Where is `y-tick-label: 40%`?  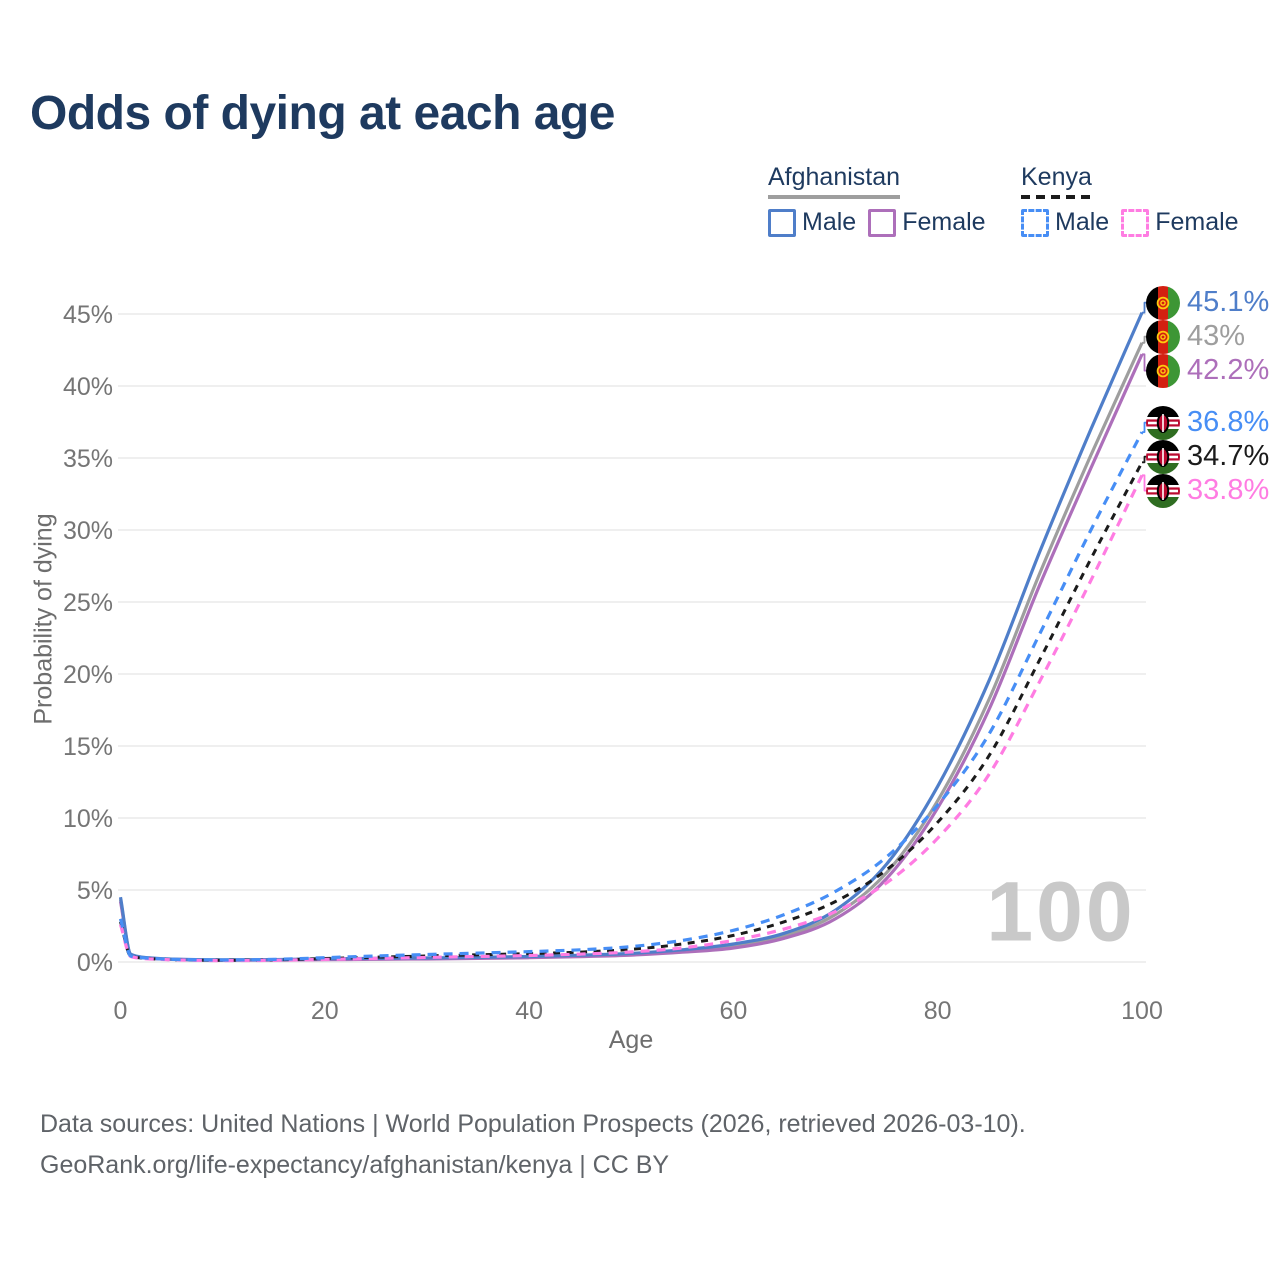 y-tick-label: 40% is located at coordinates (88, 387).